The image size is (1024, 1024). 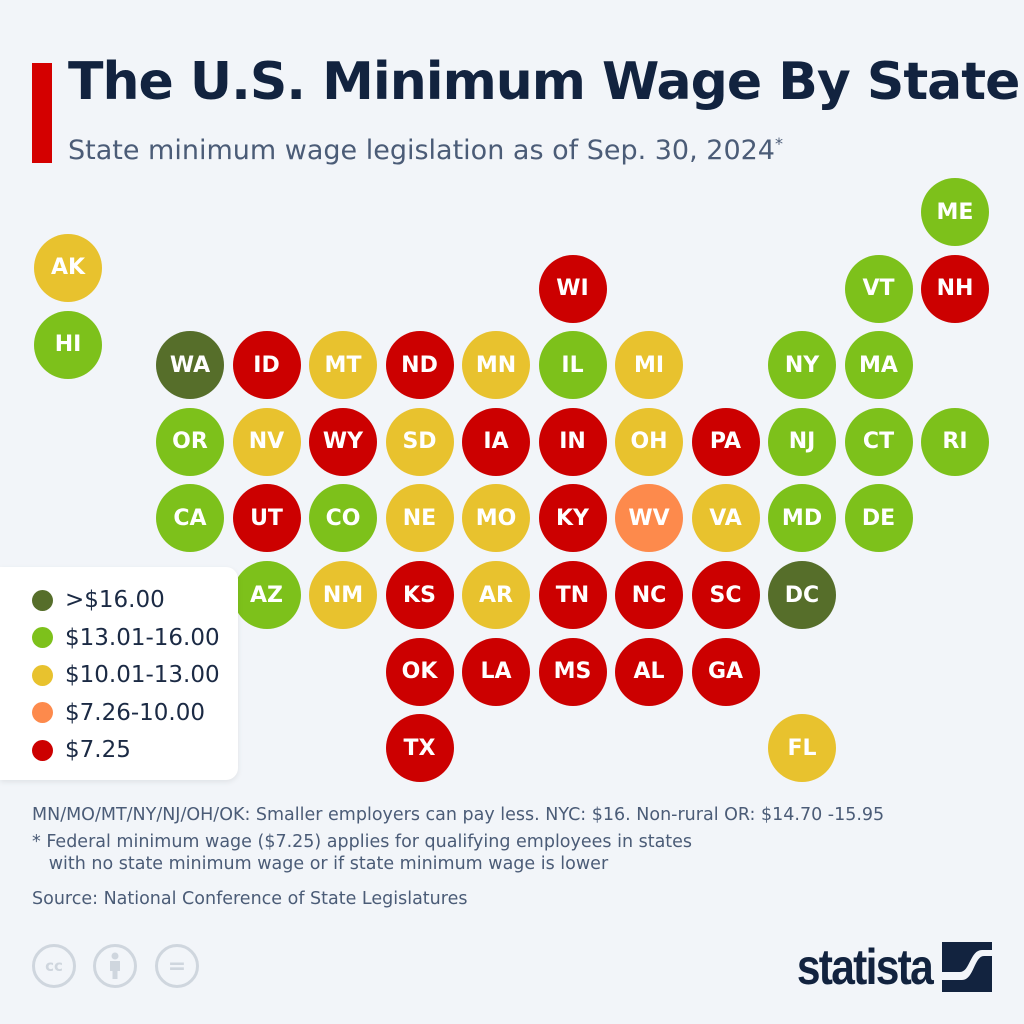 I want to click on state-tile-nj: NJ, so click(x=802, y=441).